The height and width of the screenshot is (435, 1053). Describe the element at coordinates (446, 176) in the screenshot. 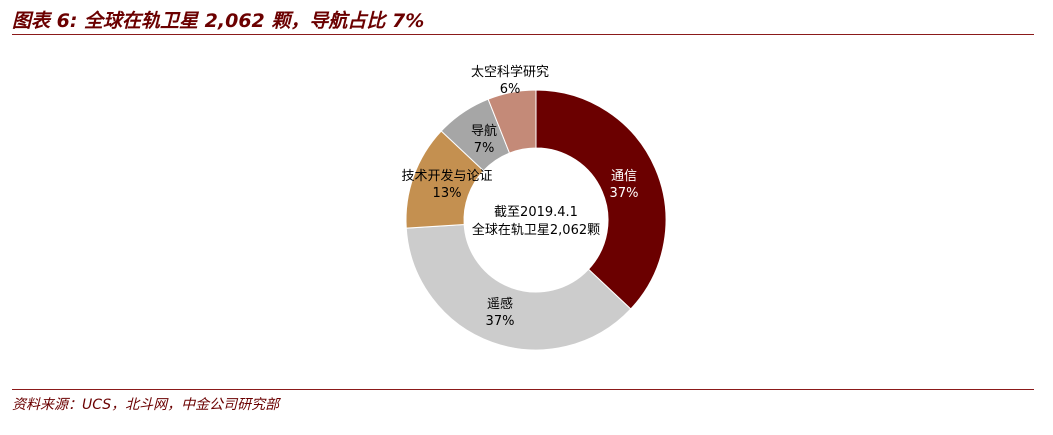

I see `slice-name-label: 技术开发与论证` at that location.